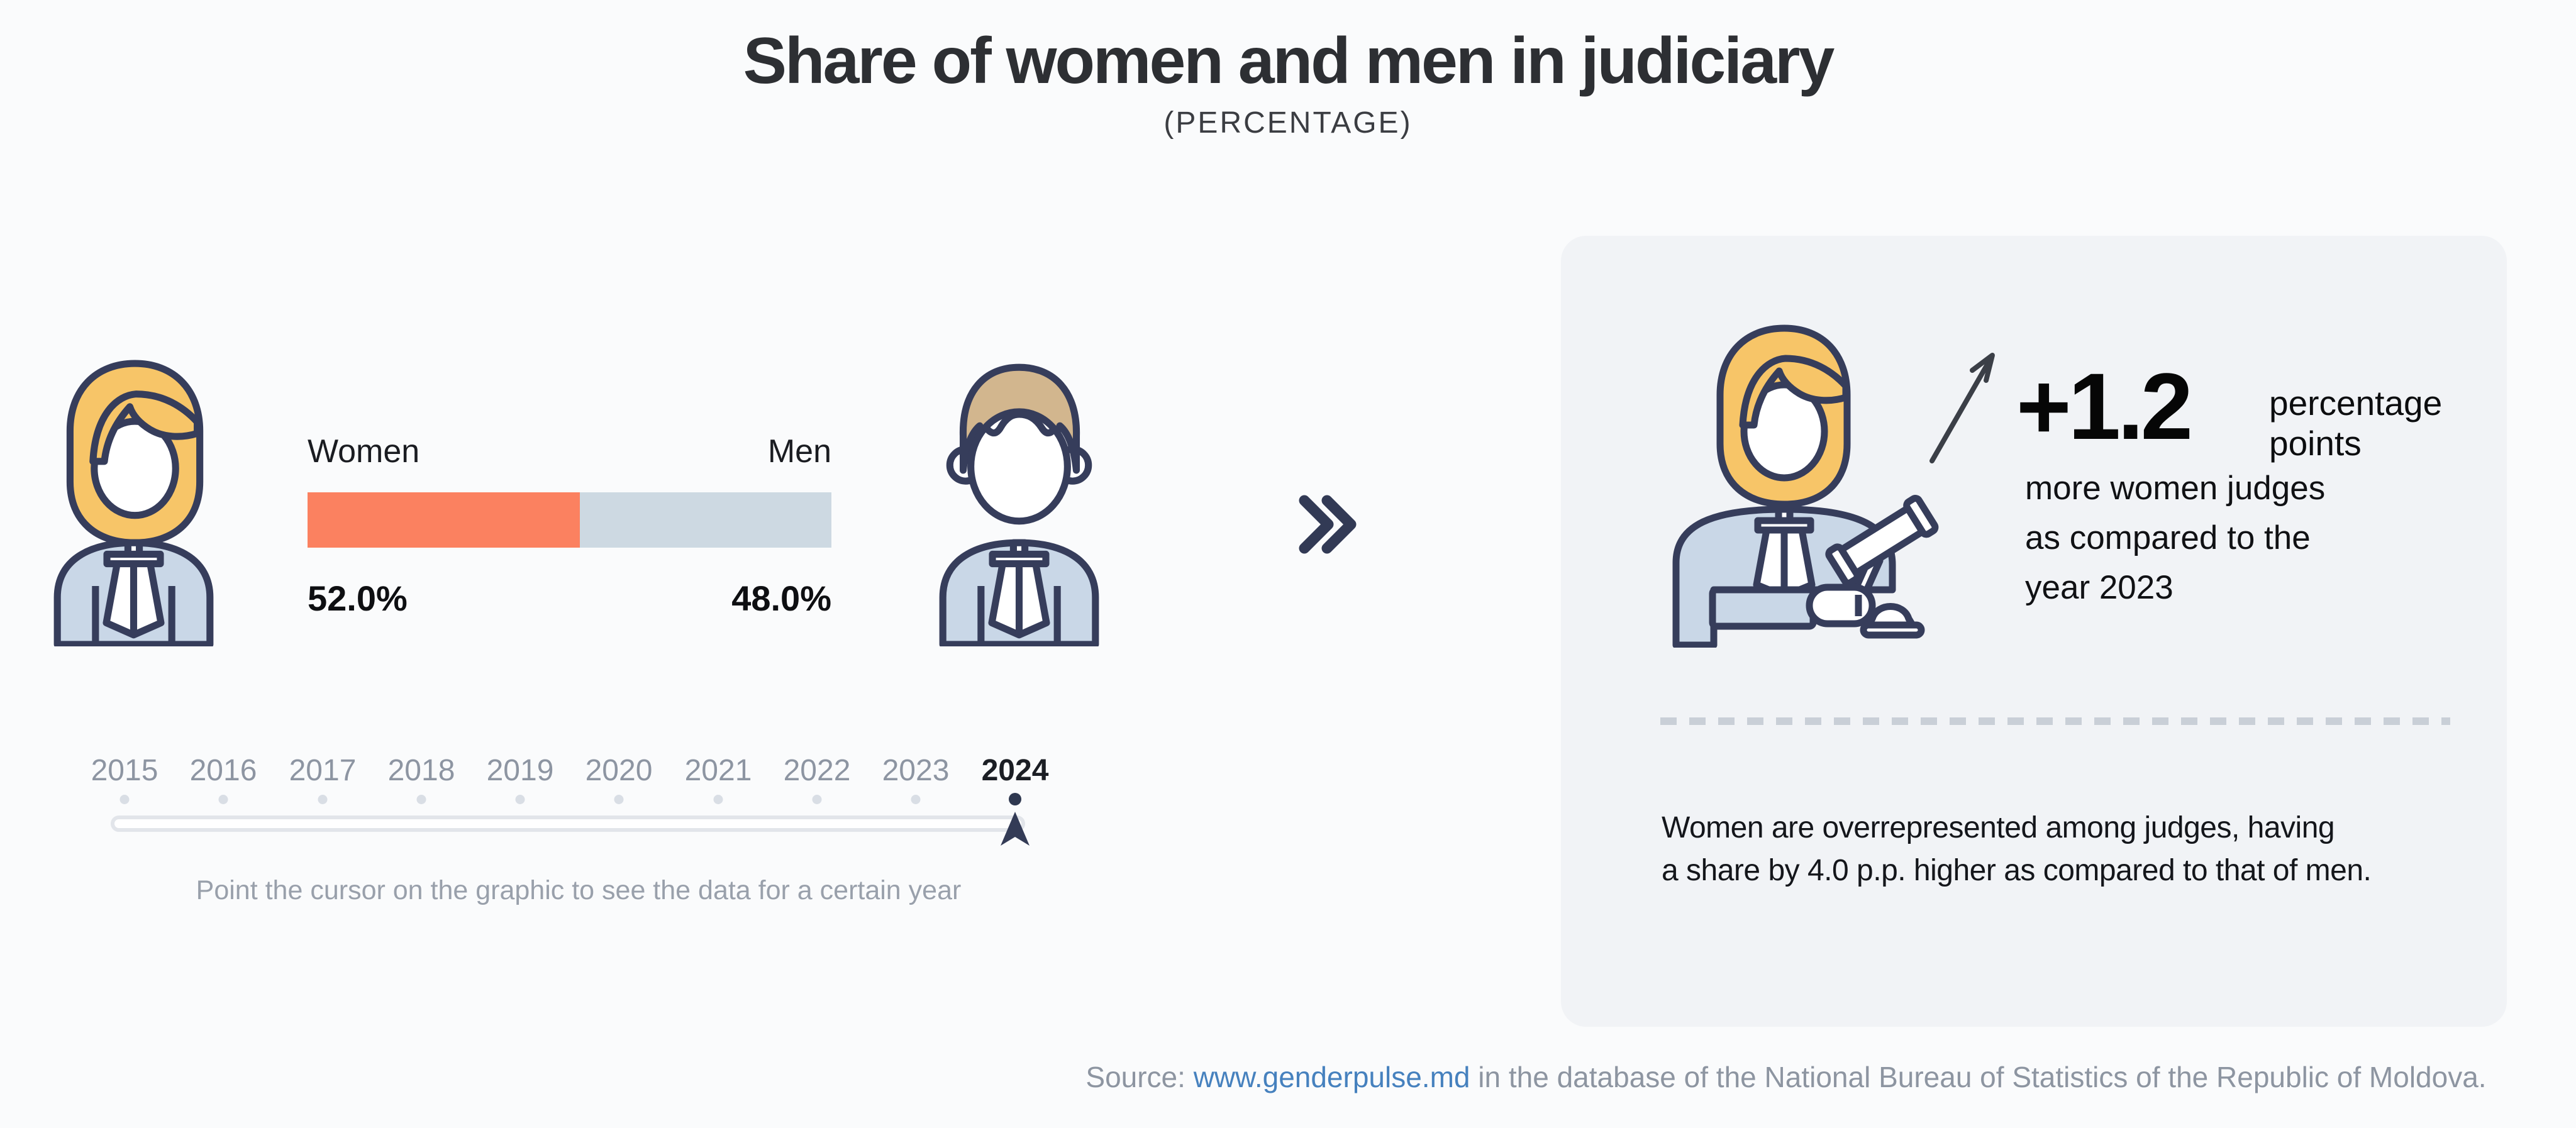  Describe the element at coordinates (421, 770) in the screenshot. I see `timeline-year-2018: 2018` at that location.